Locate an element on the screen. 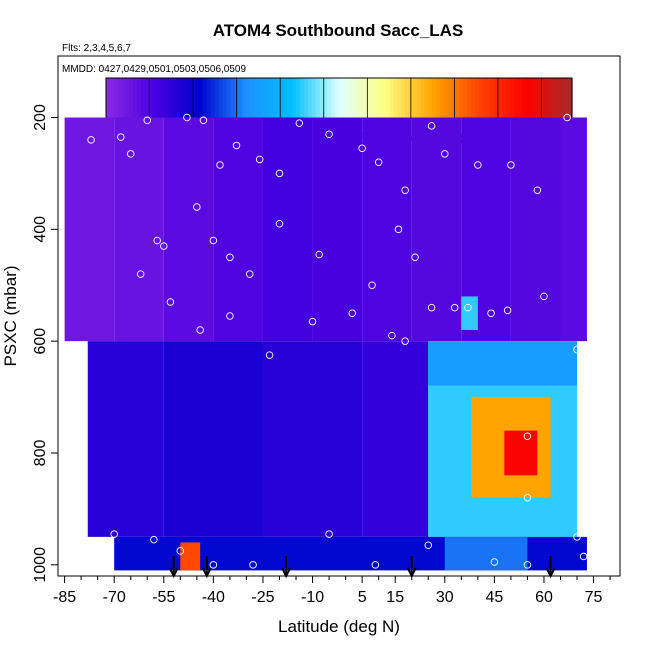  x-tick-label: 30 is located at coordinates (445, 597).